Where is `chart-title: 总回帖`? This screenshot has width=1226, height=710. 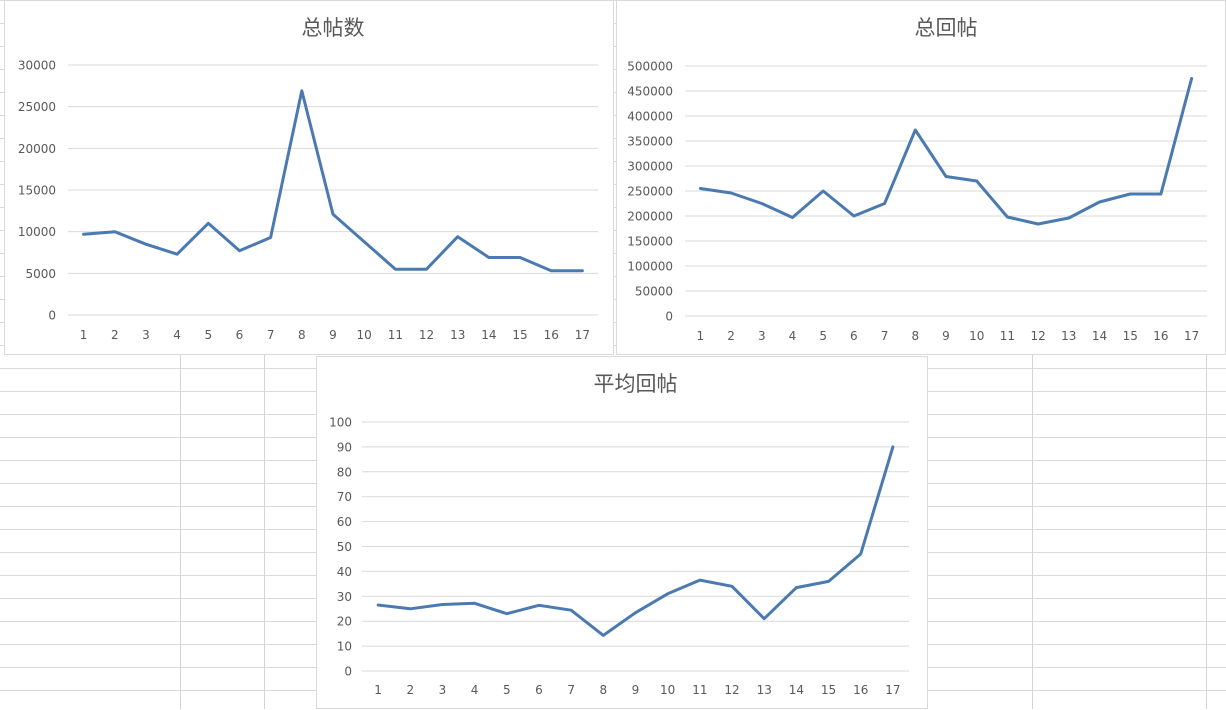 chart-title: 总回帖 is located at coordinates (946, 28).